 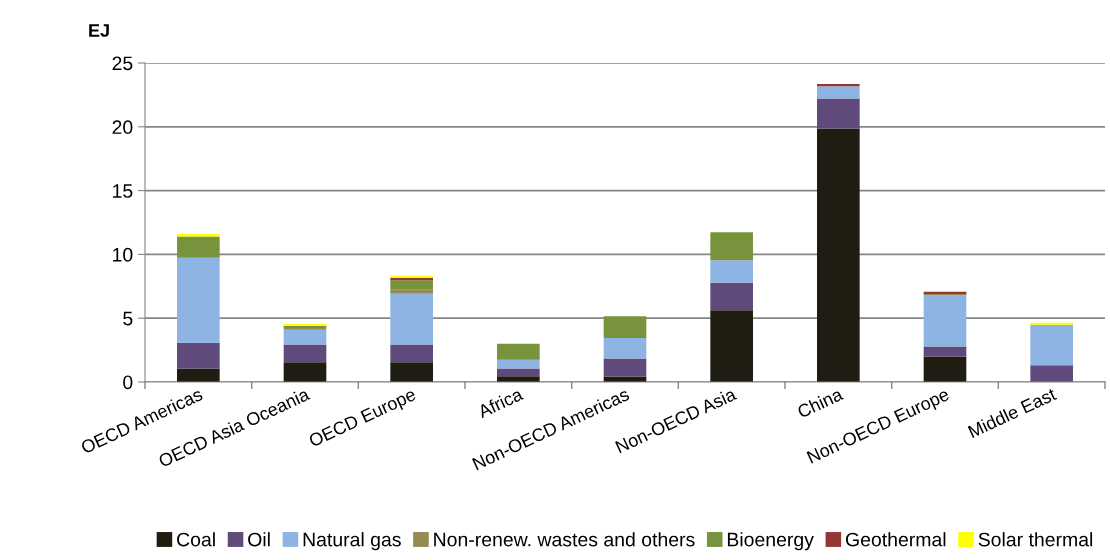 I want to click on y-axis-title: EJ, so click(x=99, y=30).